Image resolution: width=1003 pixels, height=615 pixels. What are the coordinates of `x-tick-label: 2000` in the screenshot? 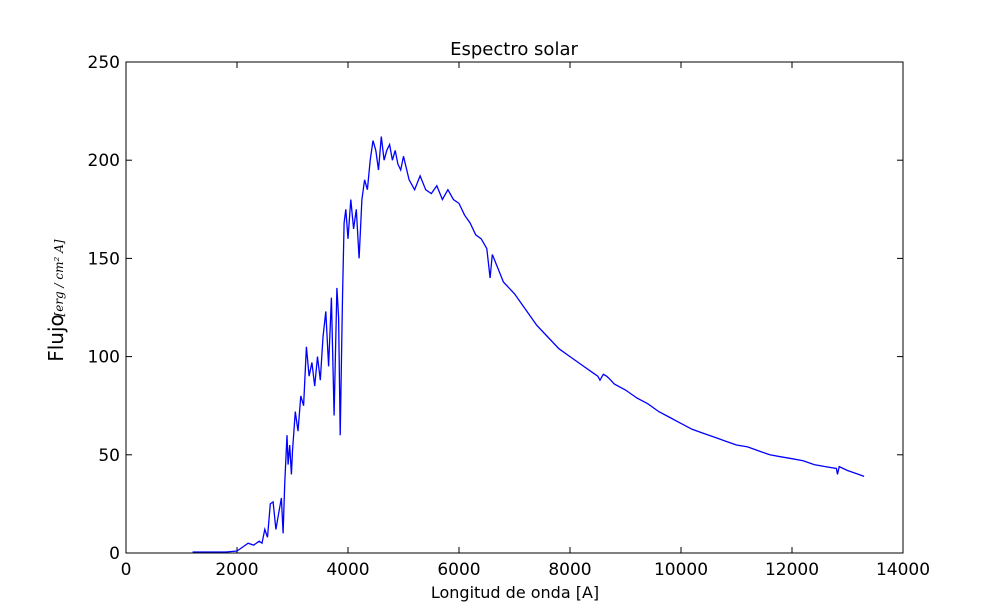 It's located at (236, 570).